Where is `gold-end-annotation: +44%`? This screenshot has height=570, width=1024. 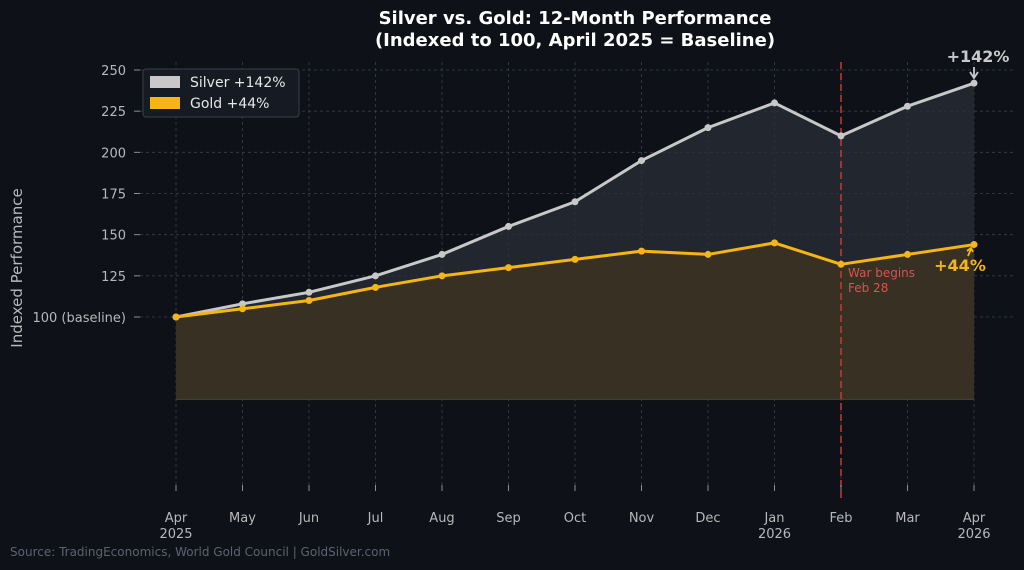
gold-end-annotation: +44% is located at coordinates (960, 265).